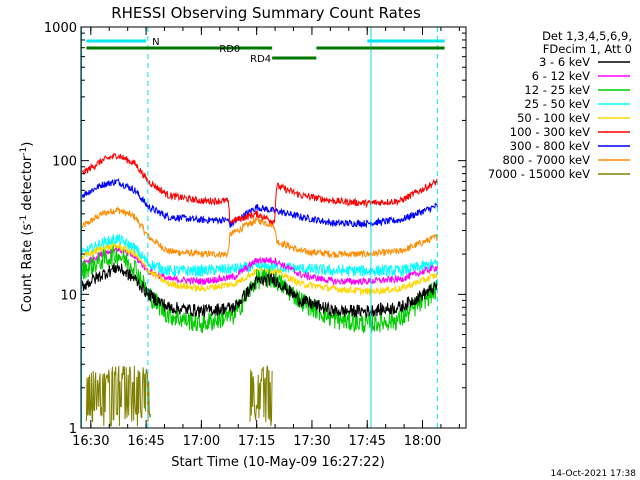 The image size is (640, 480). I want to click on flag-layer: N RD0 RD4, so click(265, 51).